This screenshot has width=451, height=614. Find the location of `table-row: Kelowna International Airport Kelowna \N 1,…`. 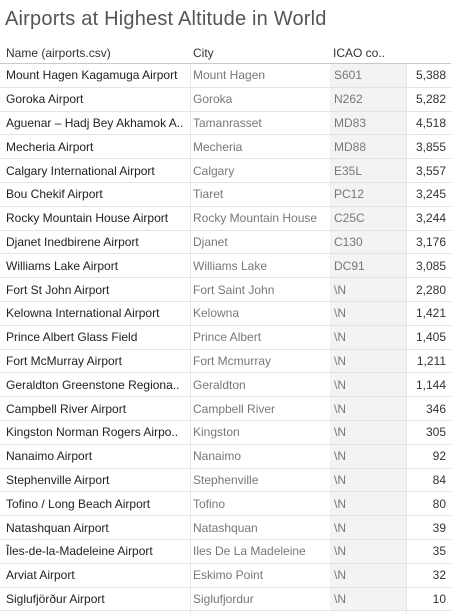

table-row: Kelowna International Airport Kelowna \N 1,… is located at coordinates (225, 313).